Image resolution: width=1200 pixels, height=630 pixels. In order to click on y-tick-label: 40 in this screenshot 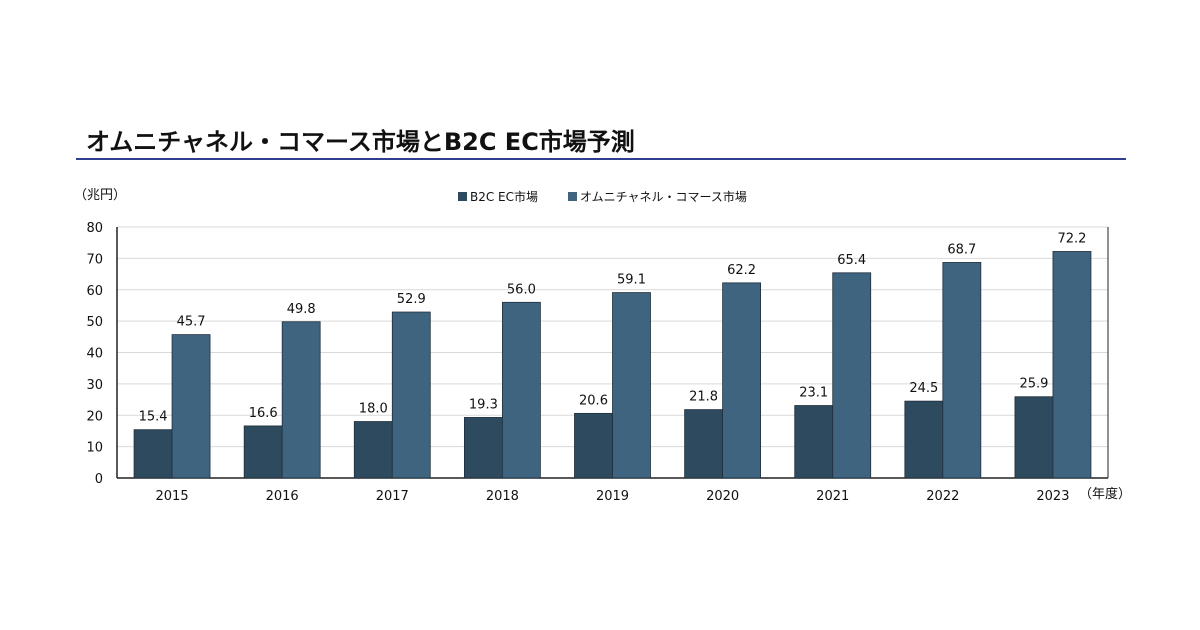, I will do `click(94, 354)`.